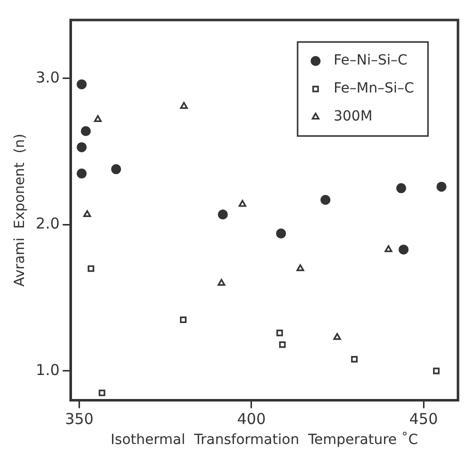 This screenshot has height=461, width=472. What do you see at coordinates (423, 419) in the screenshot?
I see `x-tick-label: 450` at bounding box center [423, 419].